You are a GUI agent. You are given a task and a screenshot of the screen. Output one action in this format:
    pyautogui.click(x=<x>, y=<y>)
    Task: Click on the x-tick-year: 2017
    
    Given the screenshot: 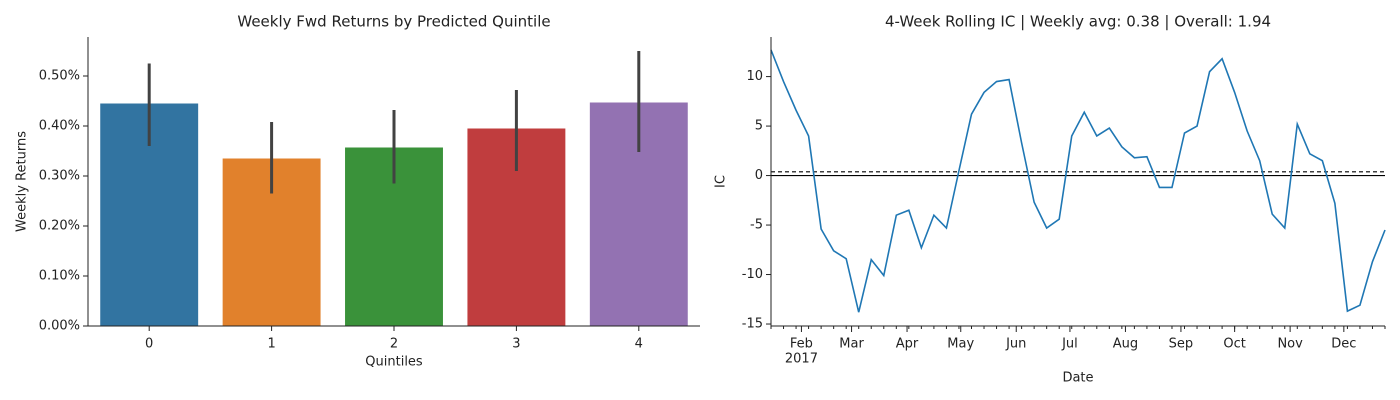 What is the action you would take?
    pyautogui.click(x=801, y=359)
    